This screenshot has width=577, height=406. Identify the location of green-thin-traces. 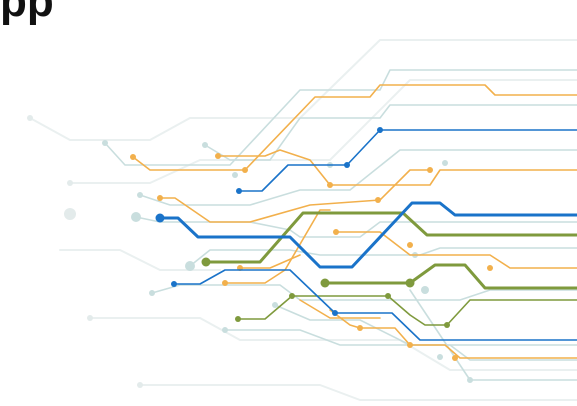
(407, 310).